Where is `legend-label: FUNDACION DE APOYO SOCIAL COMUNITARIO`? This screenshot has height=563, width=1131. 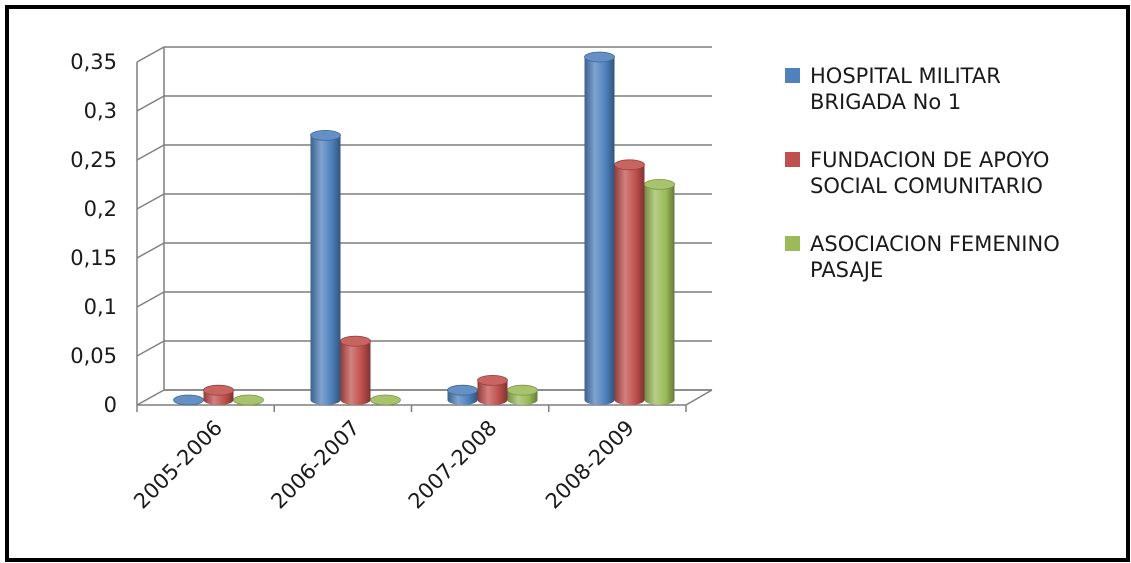 legend-label: FUNDACION DE APOYO SOCIAL COMUNITARIO is located at coordinates (929, 173).